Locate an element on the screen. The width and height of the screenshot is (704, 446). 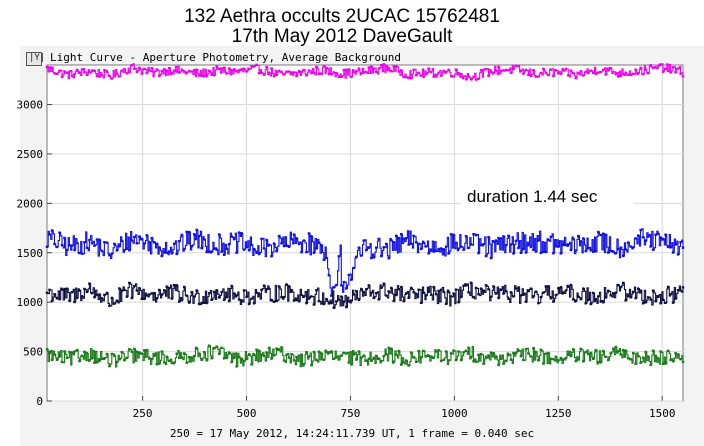
chart-icon: |Y| is located at coordinates (35, 59).